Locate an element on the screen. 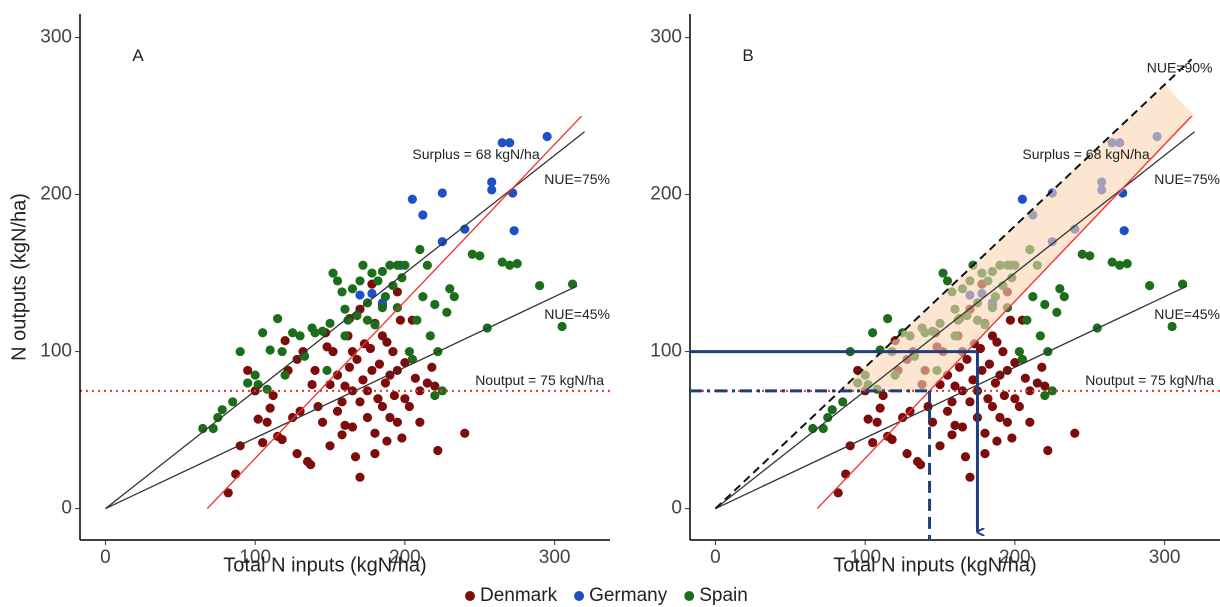  line-label: Surplus = 68 kgN/ha is located at coordinates (475, 154).